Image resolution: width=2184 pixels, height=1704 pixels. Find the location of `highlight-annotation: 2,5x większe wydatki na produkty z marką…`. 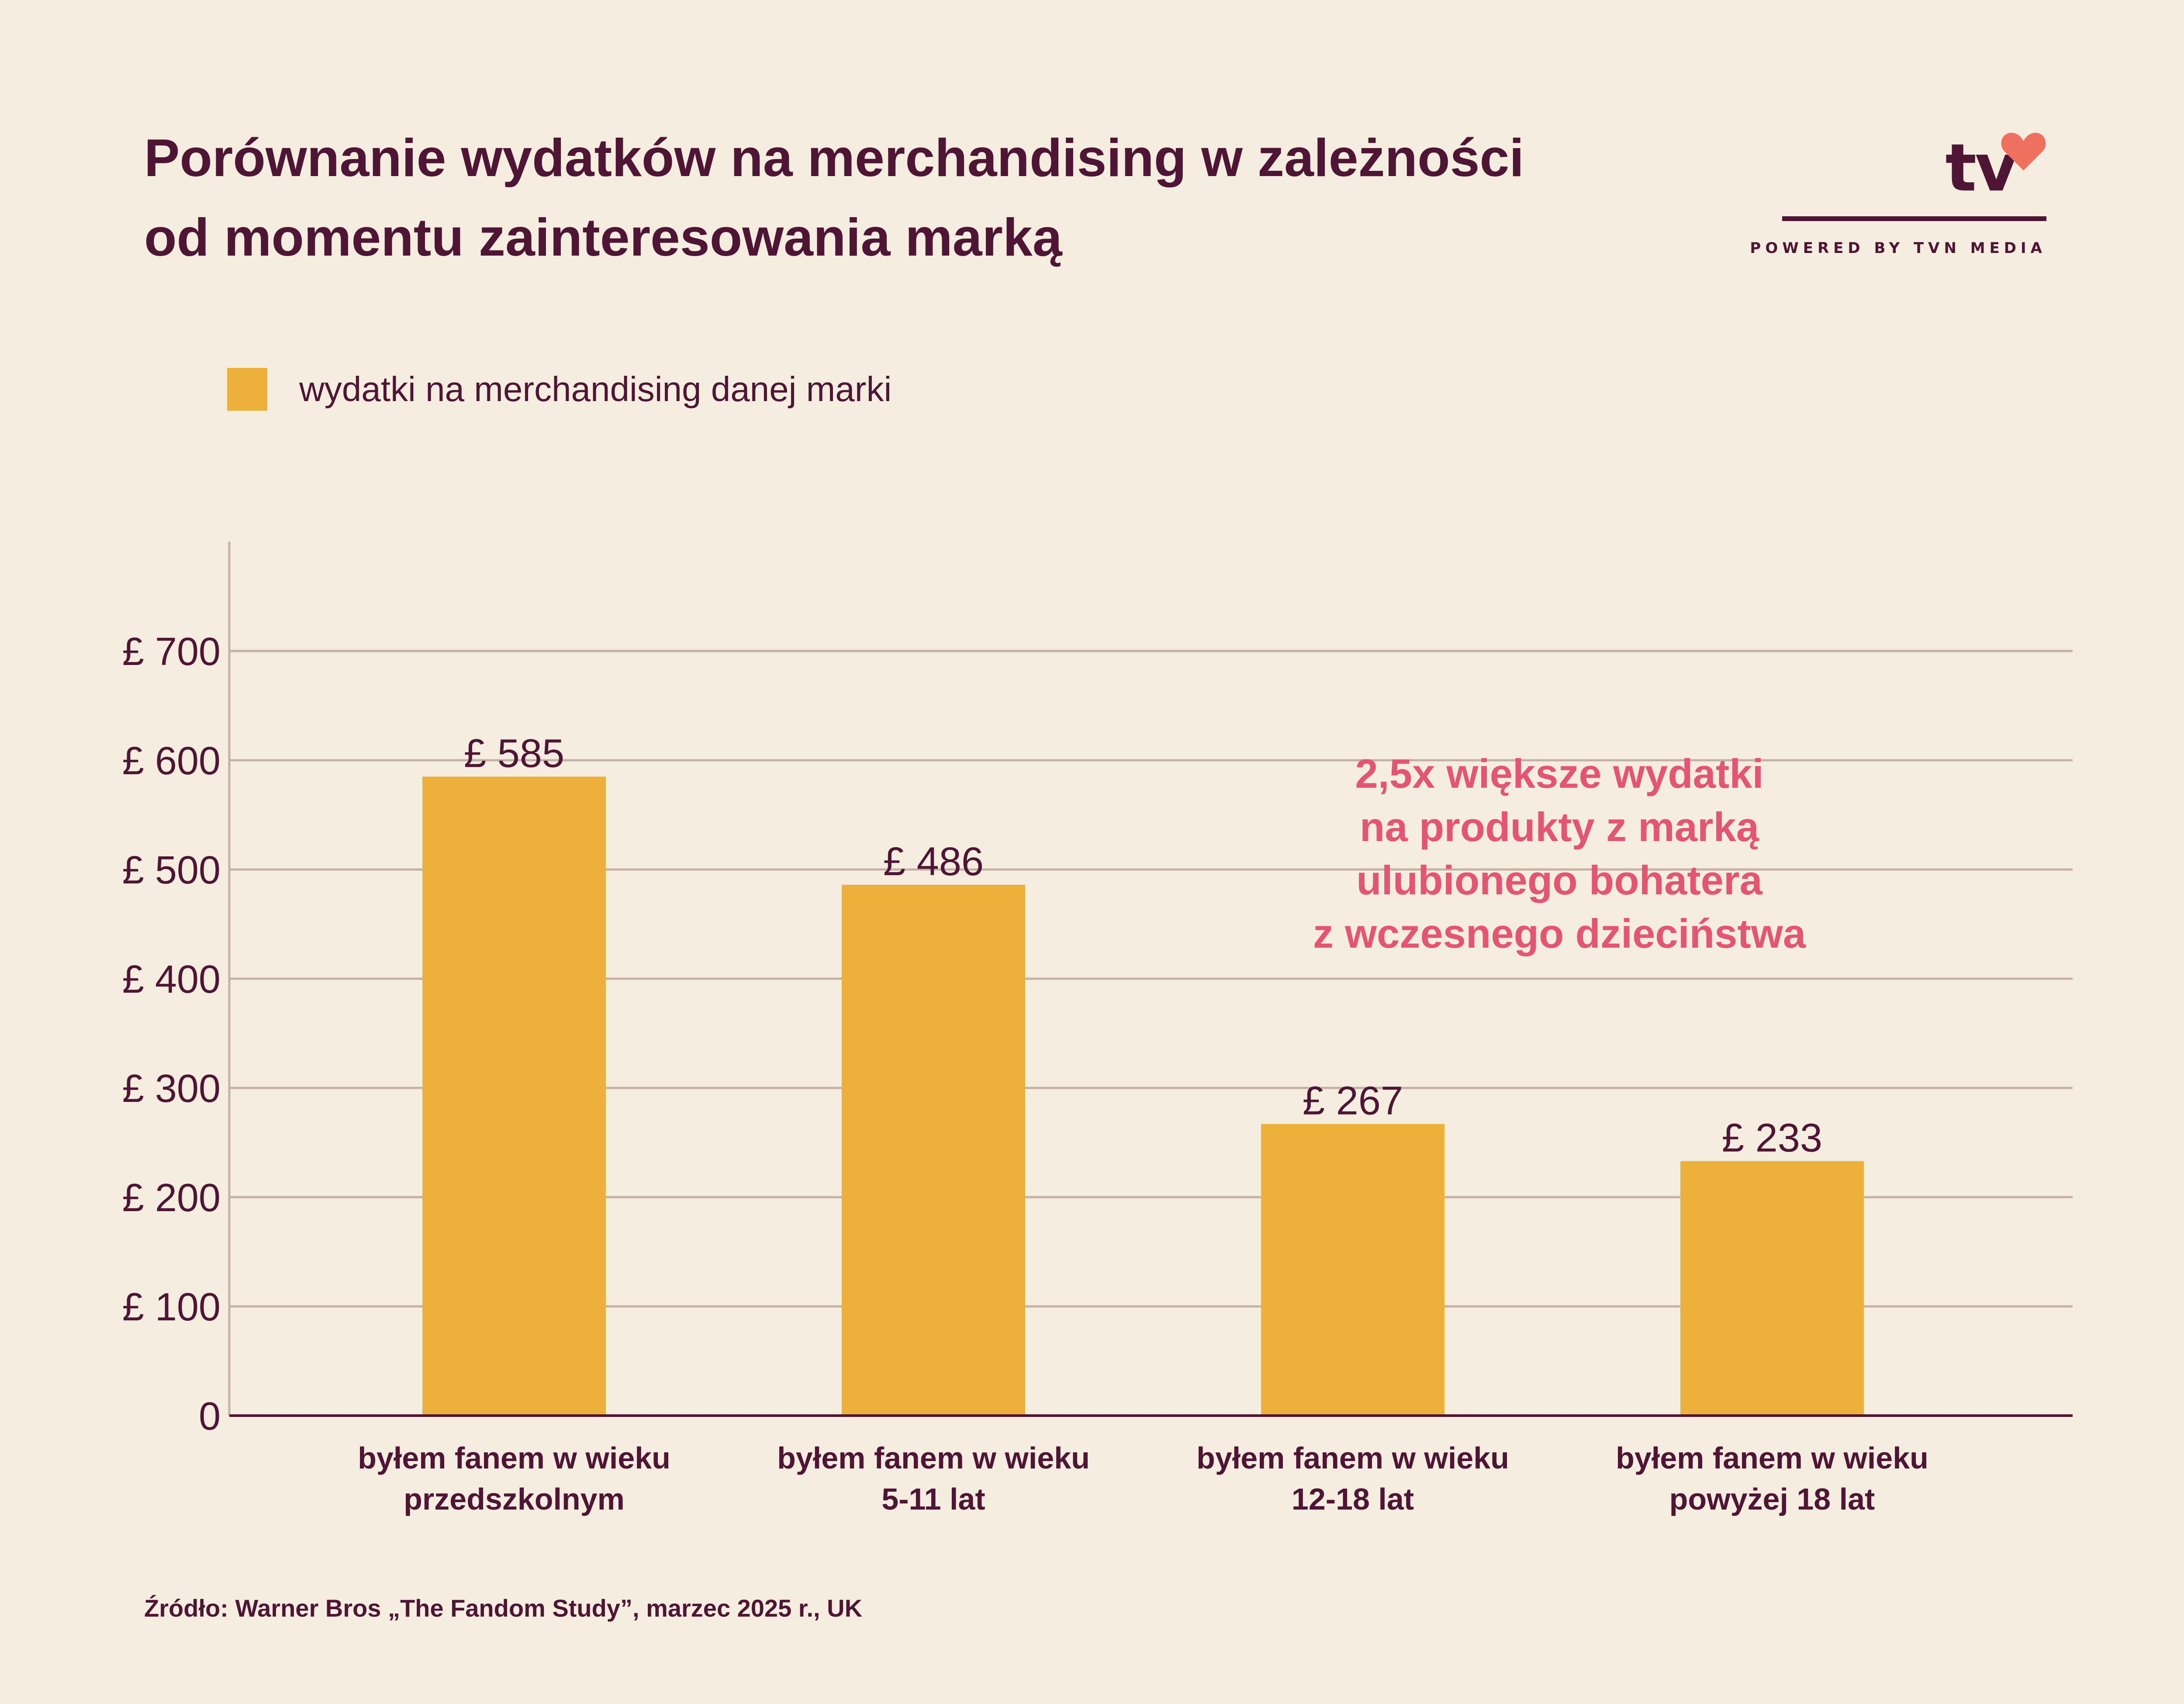

highlight-annotation: 2,5x większe wydatki na produkty z marką… is located at coordinates (1559, 853).